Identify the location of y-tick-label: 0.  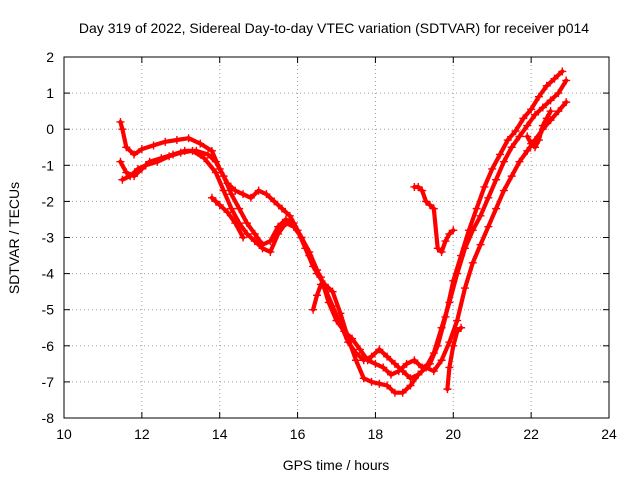
(50, 129).